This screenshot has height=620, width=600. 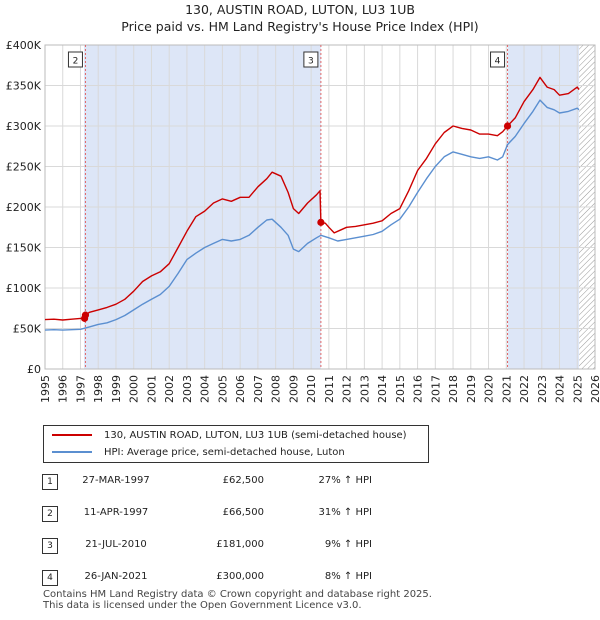 What do you see at coordinates (50, 482) in the screenshot?
I see `transaction-number-badge: 1` at bounding box center [50, 482].